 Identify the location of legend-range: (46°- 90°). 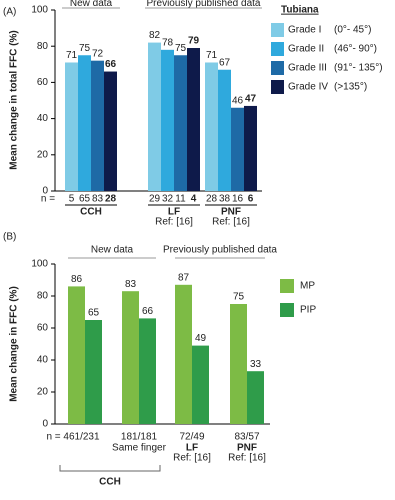
(355, 49).